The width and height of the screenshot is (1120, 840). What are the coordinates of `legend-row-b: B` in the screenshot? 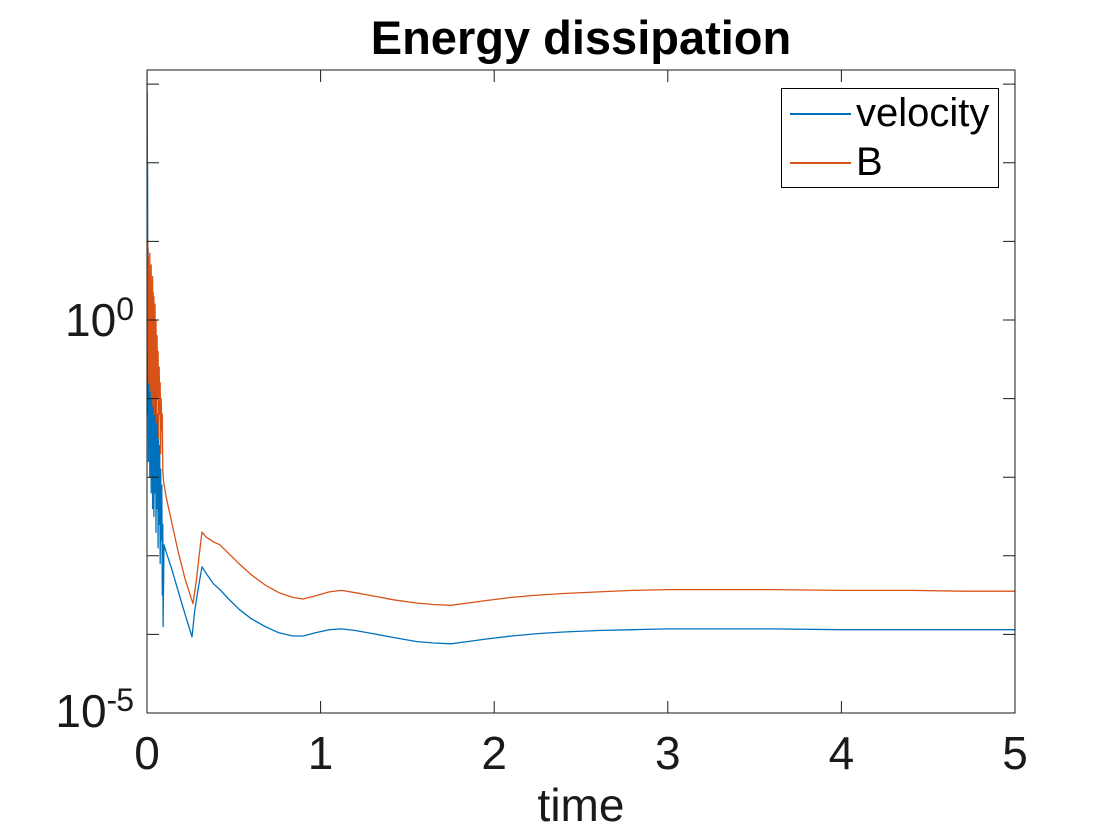 It's located at (890, 162).